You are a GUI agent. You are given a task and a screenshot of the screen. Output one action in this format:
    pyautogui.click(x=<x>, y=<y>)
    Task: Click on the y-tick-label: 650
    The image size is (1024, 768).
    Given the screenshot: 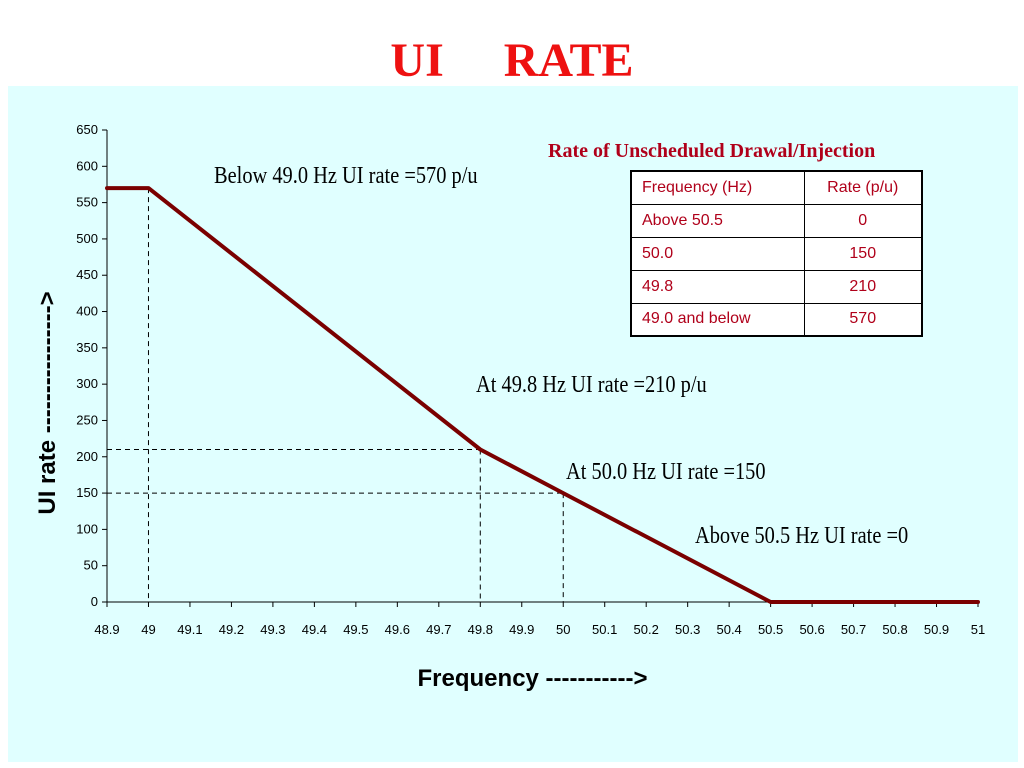 What is the action you would take?
    pyautogui.click(x=87, y=129)
    